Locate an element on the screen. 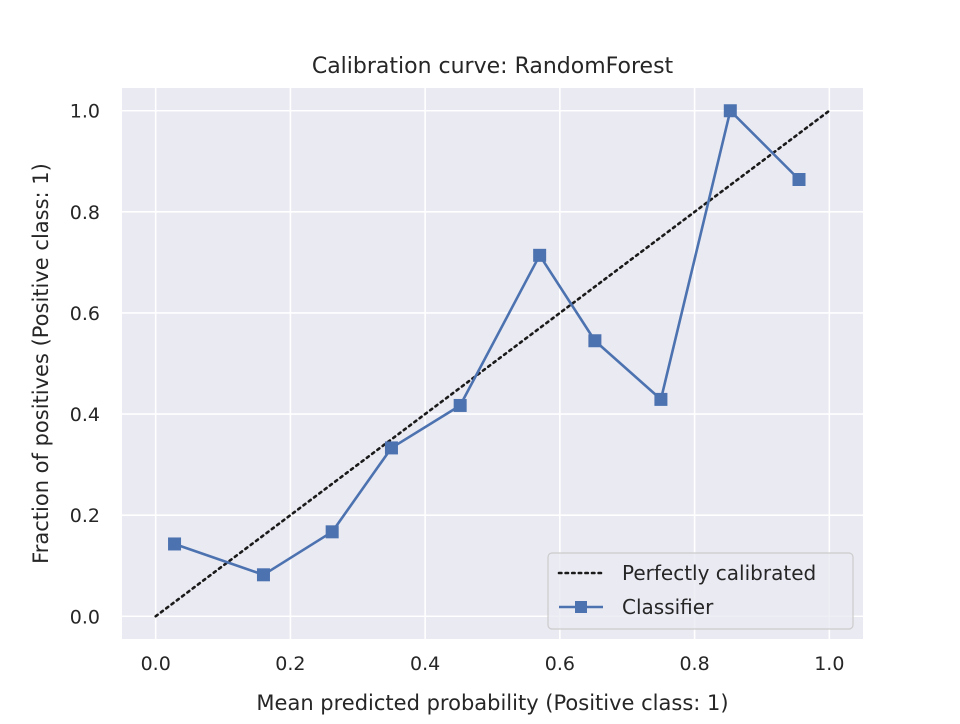 Image resolution: width=960 pixels, height=724 pixels. y-tick-label: 0.8 is located at coordinates (85, 213).